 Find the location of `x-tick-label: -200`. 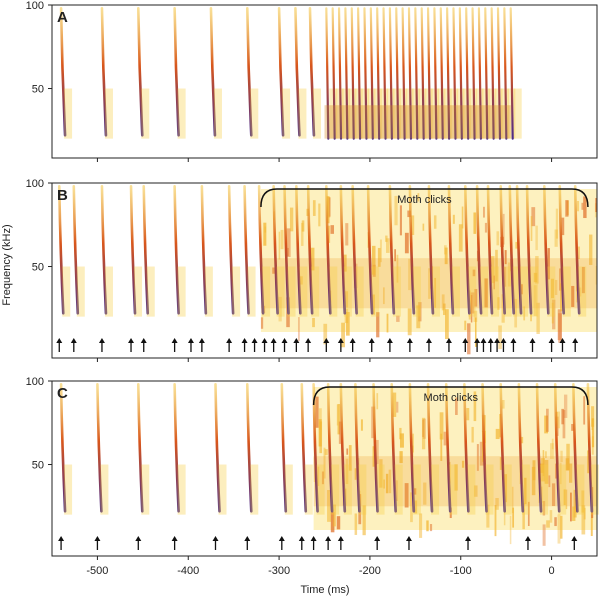

x-tick-label: -200 is located at coordinates (370, 571).